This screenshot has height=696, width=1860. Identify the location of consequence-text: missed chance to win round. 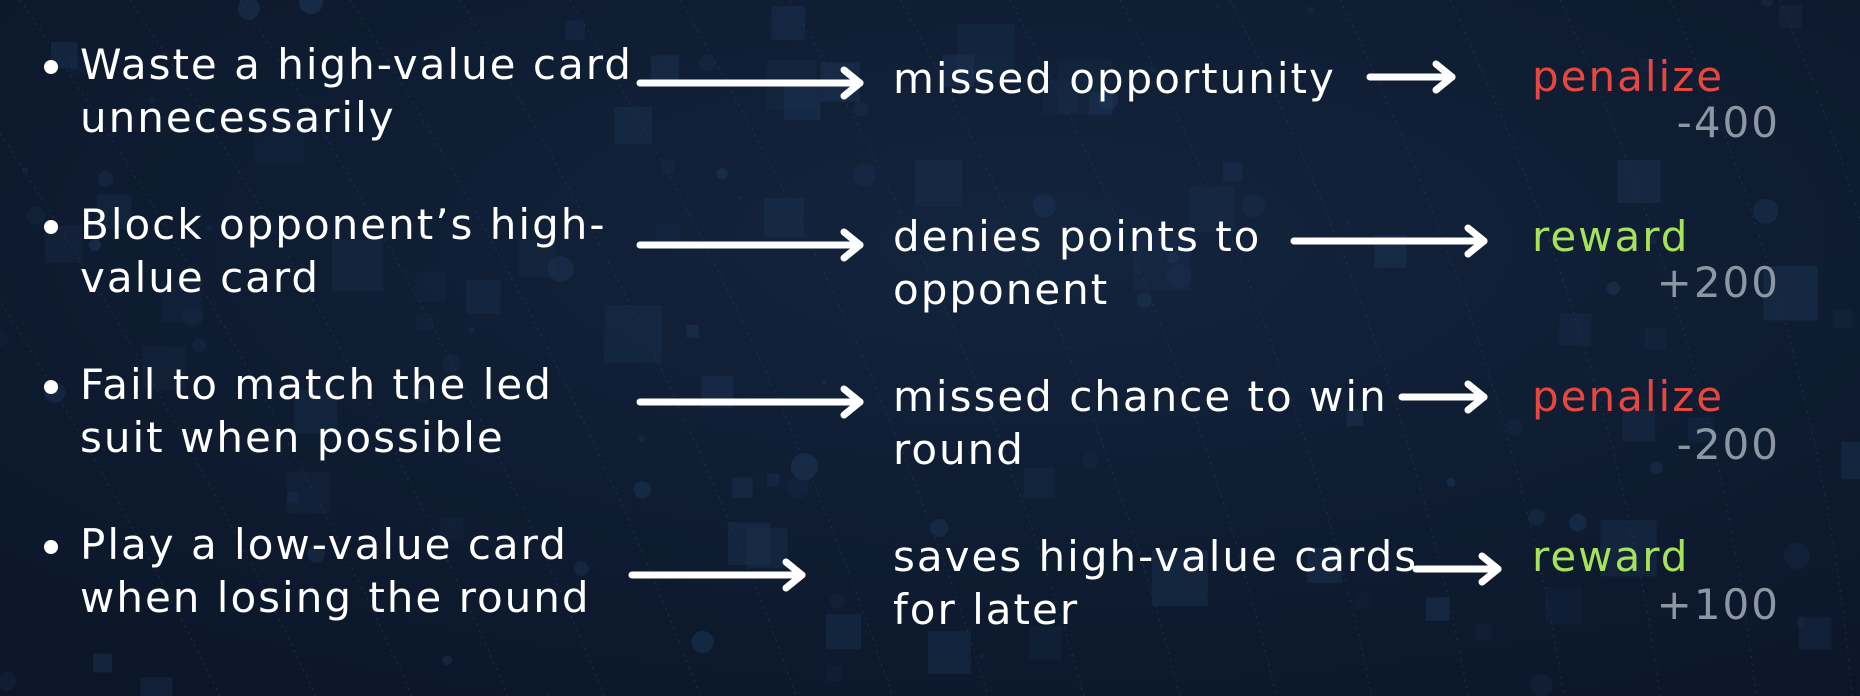
(1140, 423).